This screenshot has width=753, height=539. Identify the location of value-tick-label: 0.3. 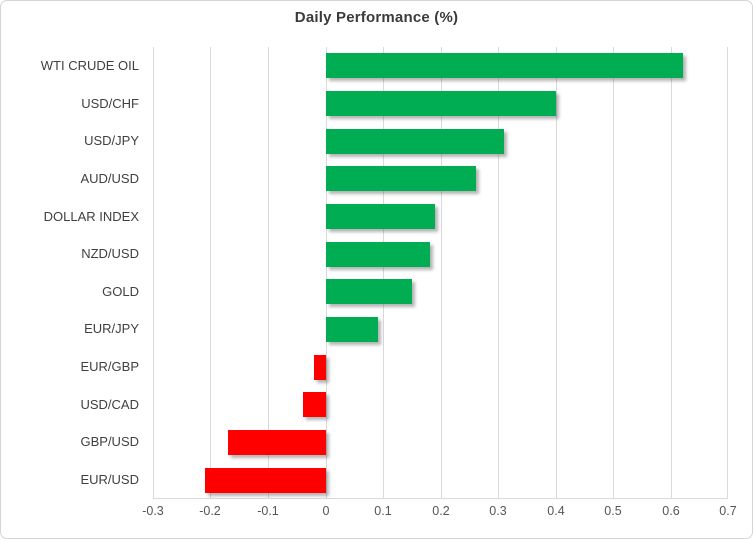
(498, 511).